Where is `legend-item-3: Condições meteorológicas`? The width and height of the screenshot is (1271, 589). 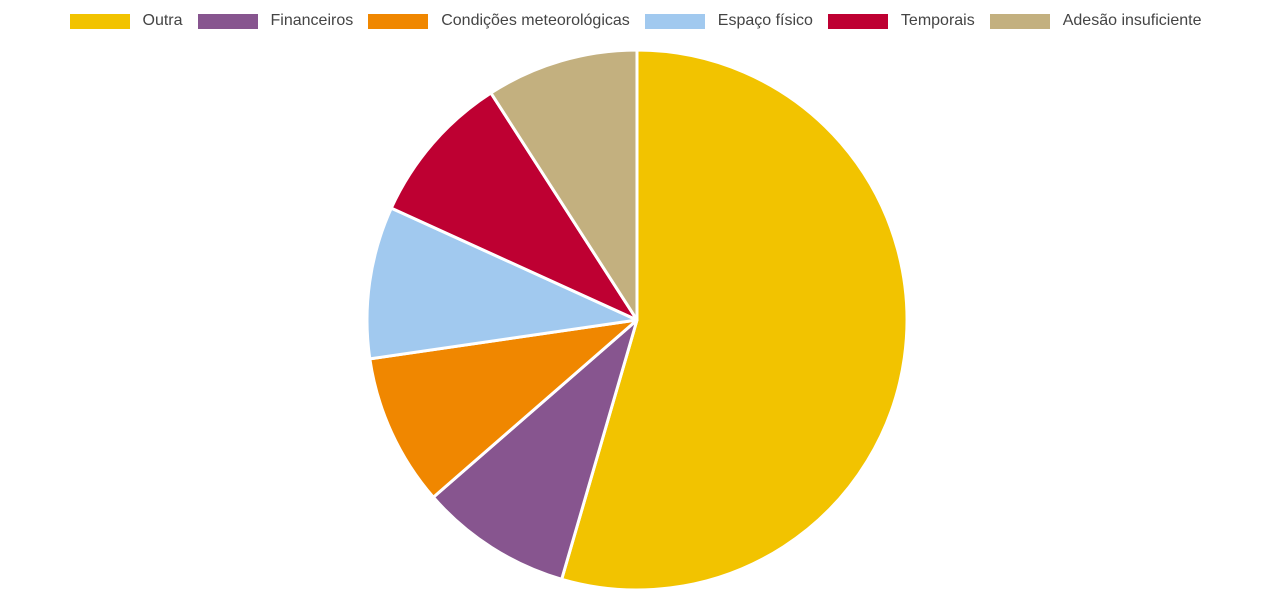 legend-item-3: Condições meteorológicas is located at coordinates (499, 21).